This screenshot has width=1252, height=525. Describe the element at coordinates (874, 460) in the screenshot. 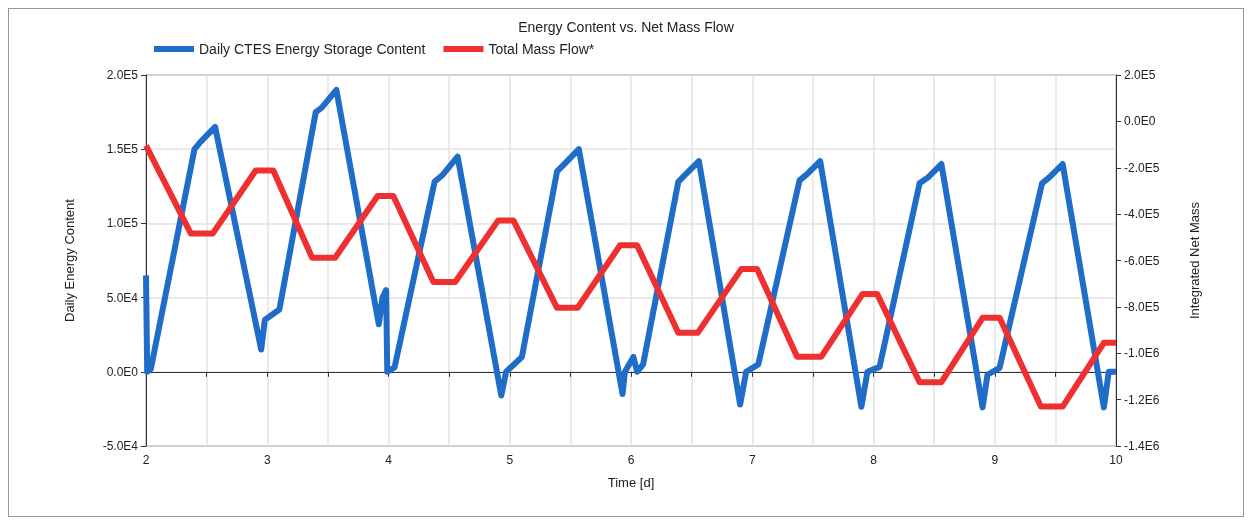

I see `x-tick-label: 8` at that location.